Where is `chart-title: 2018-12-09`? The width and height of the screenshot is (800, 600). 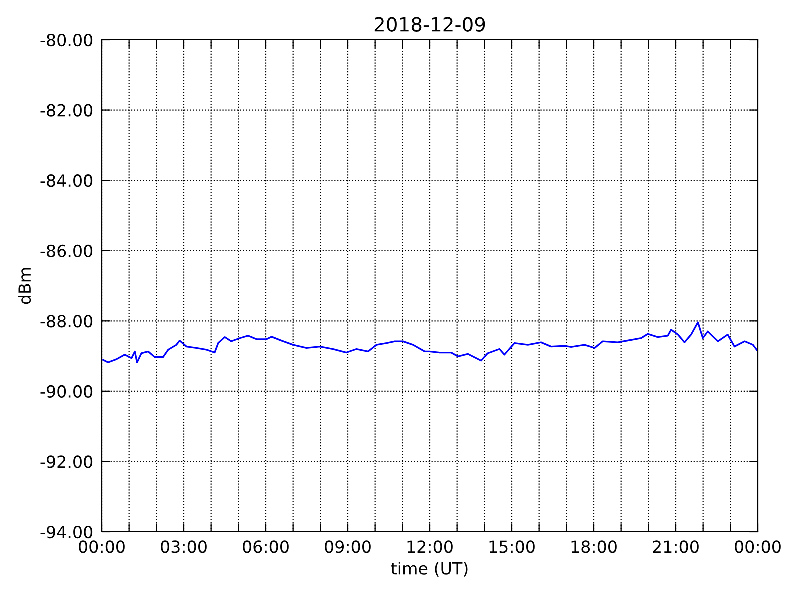
chart-title: 2018-12-09 is located at coordinates (430, 24).